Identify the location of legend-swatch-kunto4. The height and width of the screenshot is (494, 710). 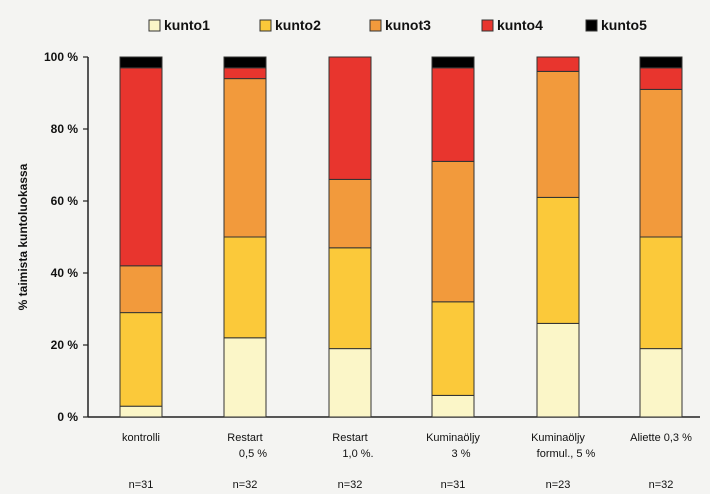
(487, 25).